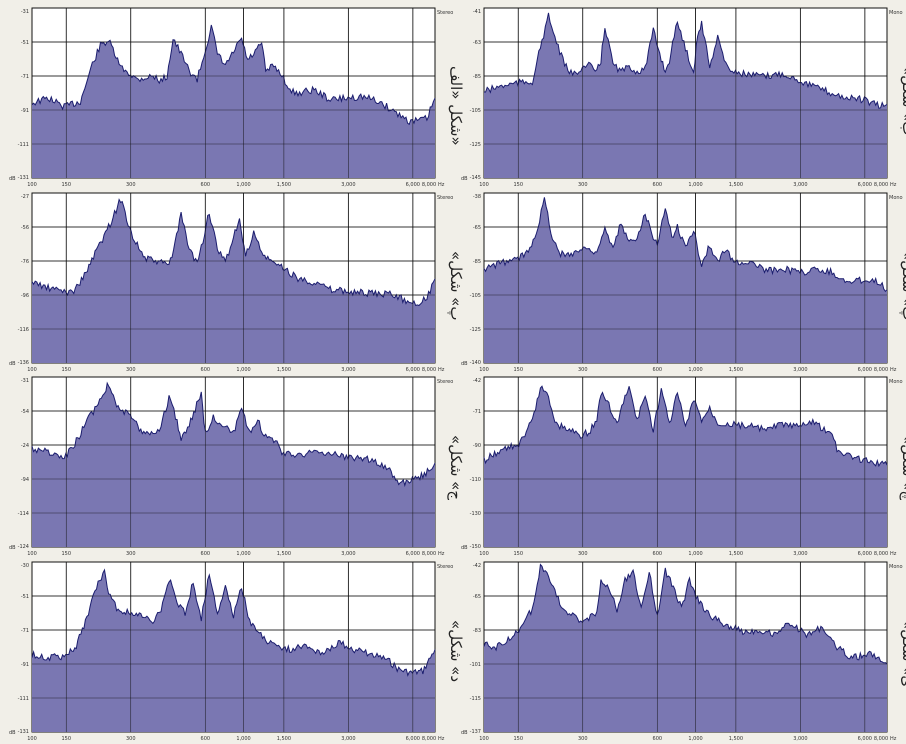 The height and width of the screenshot is (744, 906). Describe the element at coordinates (477, 43) in the screenshot. I see `y-tick-label: -63` at that location.